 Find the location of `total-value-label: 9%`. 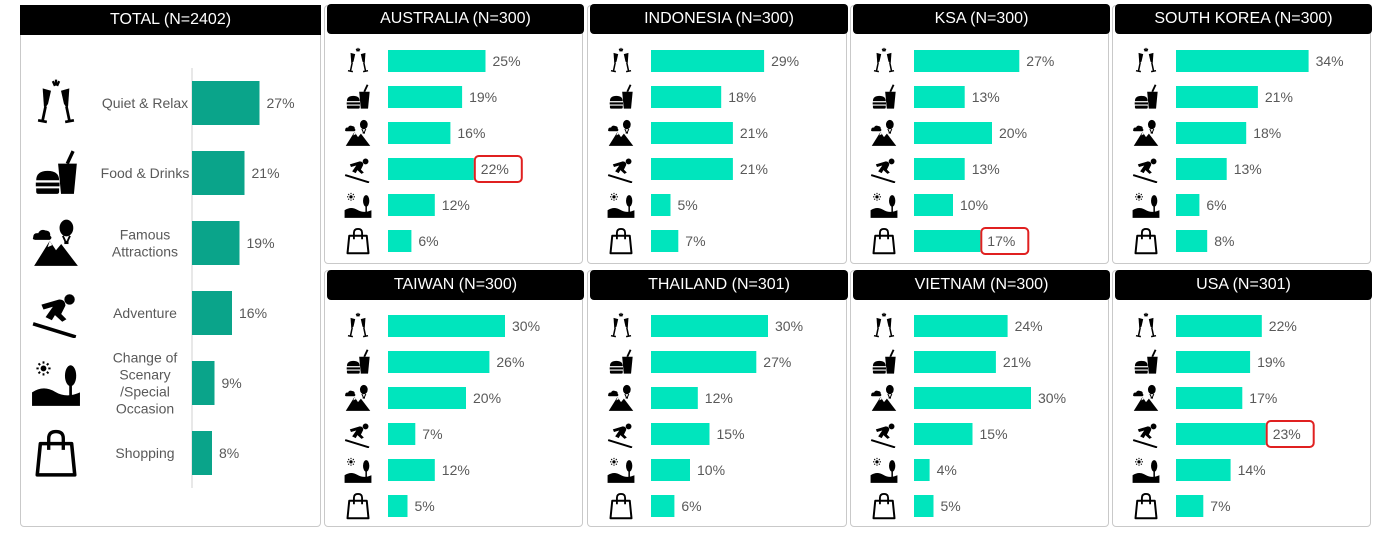

total-value-label: 9% is located at coordinates (232, 383).